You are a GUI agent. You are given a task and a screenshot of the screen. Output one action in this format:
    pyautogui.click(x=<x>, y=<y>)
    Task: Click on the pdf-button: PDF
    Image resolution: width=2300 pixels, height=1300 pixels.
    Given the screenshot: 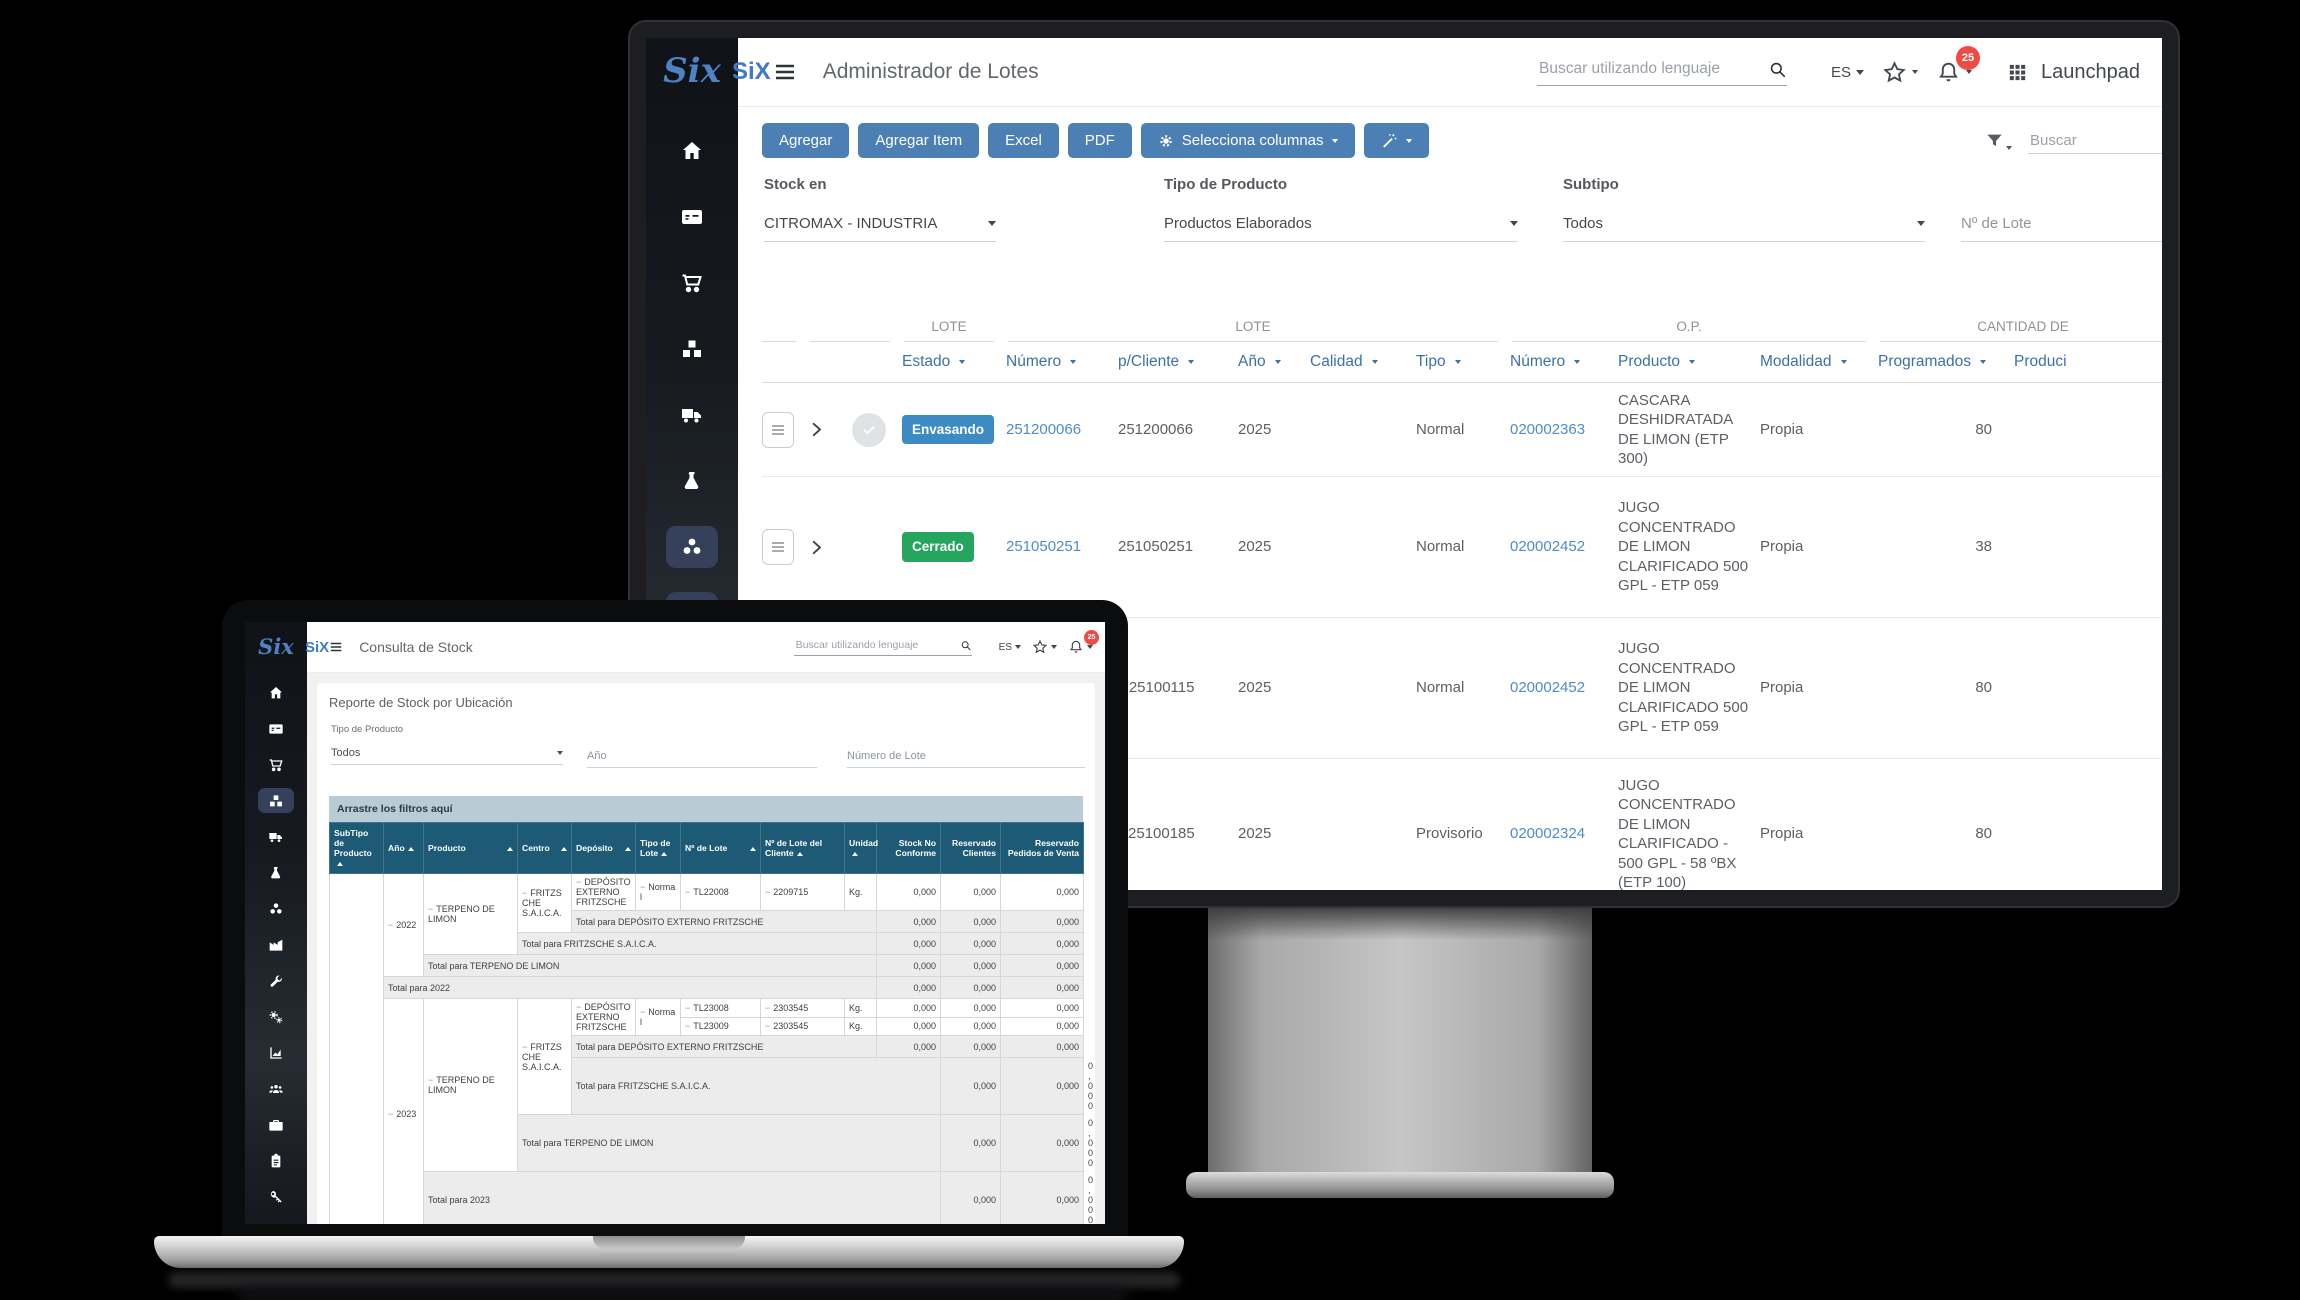 What is the action you would take?
    pyautogui.click(x=1099, y=140)
    